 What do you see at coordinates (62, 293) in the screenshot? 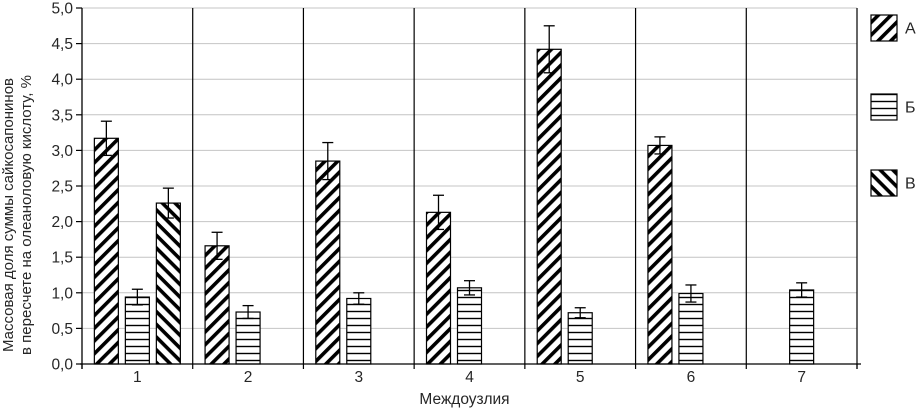
I see `y-tick-label: 1,0` at bounding box center [62, 293].